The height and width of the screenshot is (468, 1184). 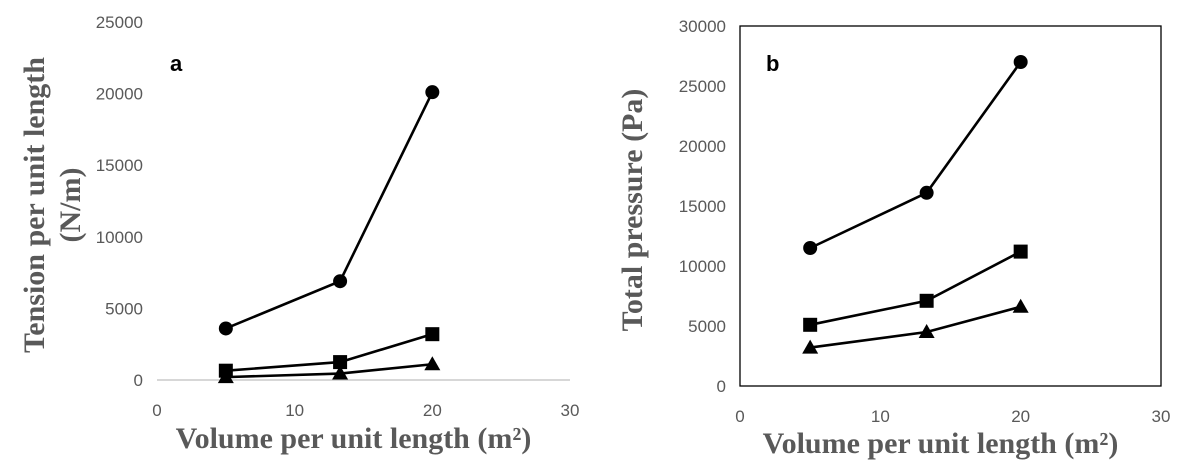 What do you see at coordinates (34, 205) in the screenshot?
I see `y-axis-title: Tension per unit length` at bounding box center [34, 205].